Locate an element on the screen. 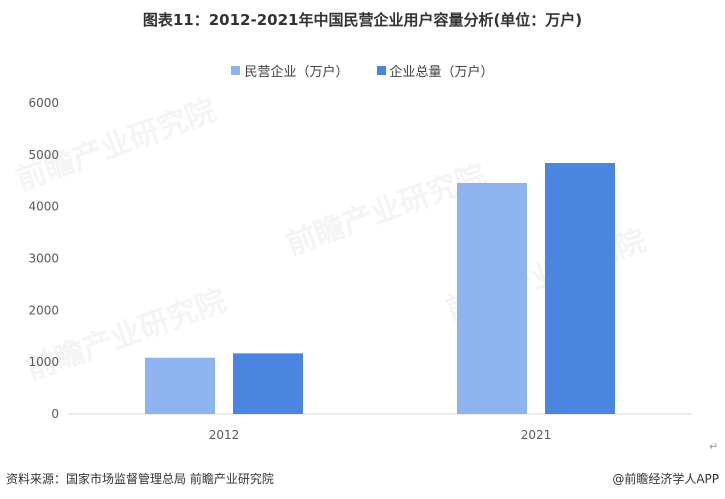 The height and width of the screenshot is (499, 725). y-tick-label: 3000 is located at coordinates (43, 259).